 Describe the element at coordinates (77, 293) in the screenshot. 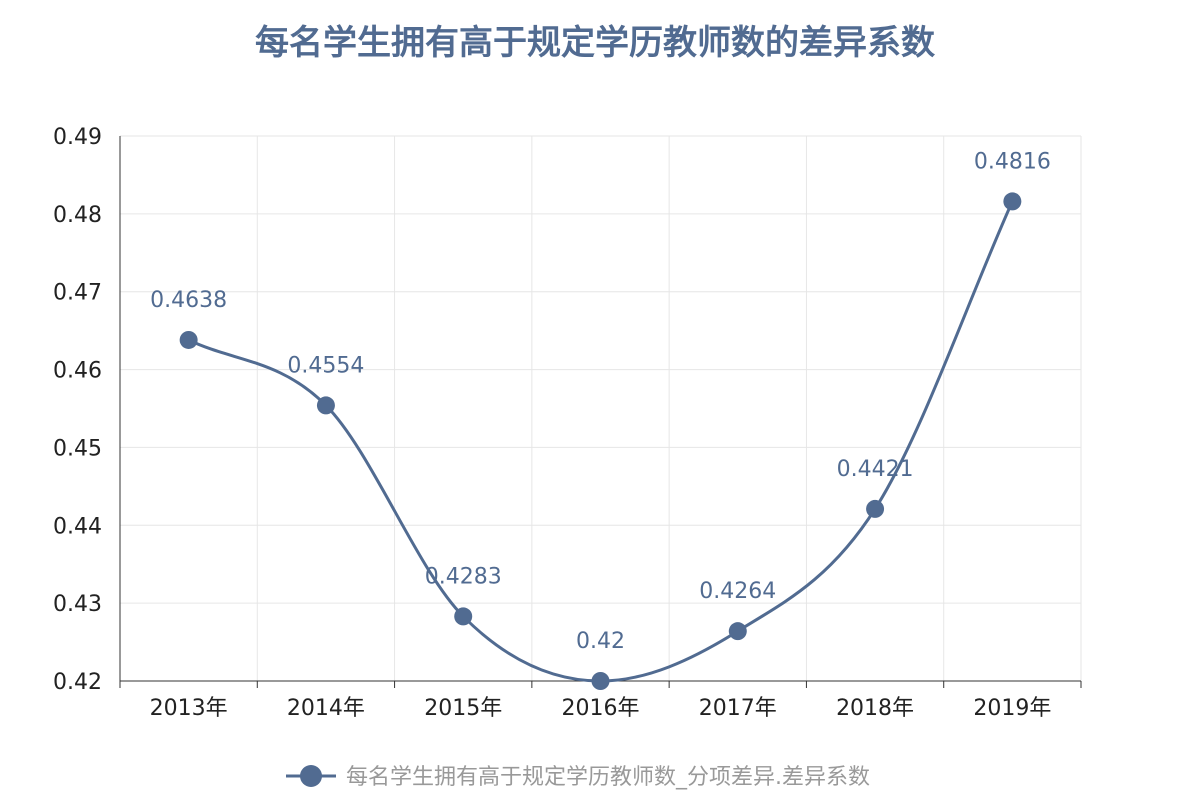

I see `y-tick-label: 0.47` at that location.